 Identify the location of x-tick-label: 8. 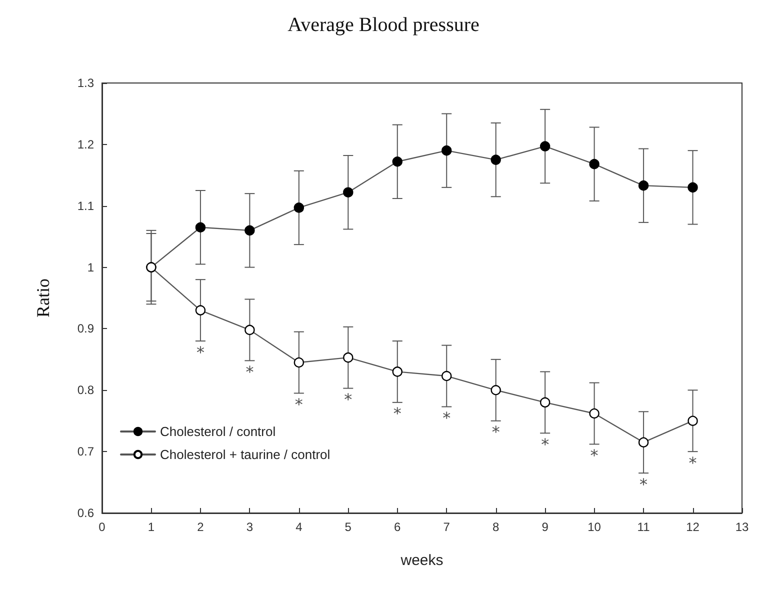
(496, 527).